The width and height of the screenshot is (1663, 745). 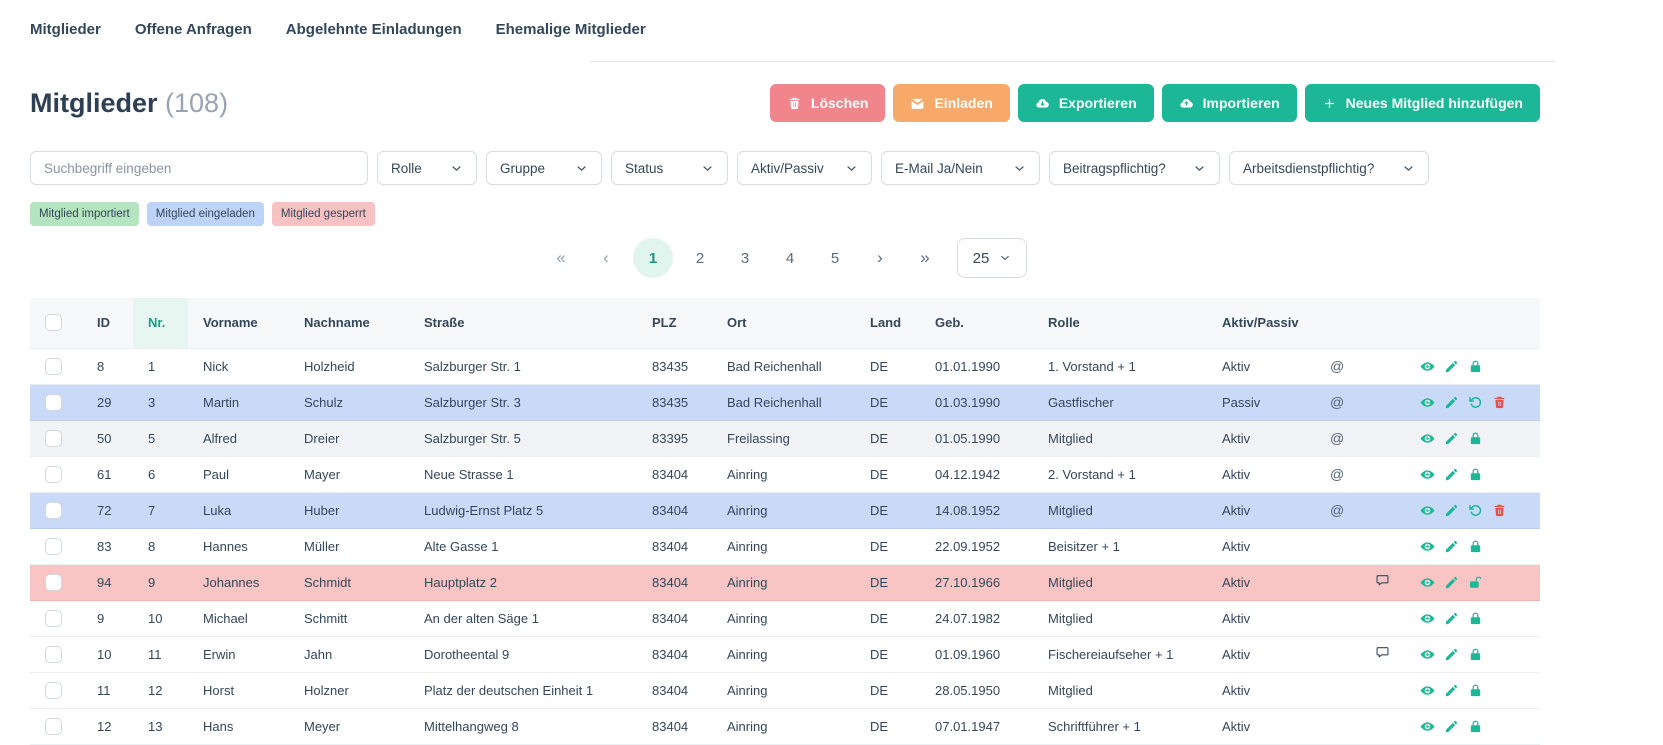 I want to click on add-member-button: Neues Mitglied hinzufügen, so click(x=1422, y=103).